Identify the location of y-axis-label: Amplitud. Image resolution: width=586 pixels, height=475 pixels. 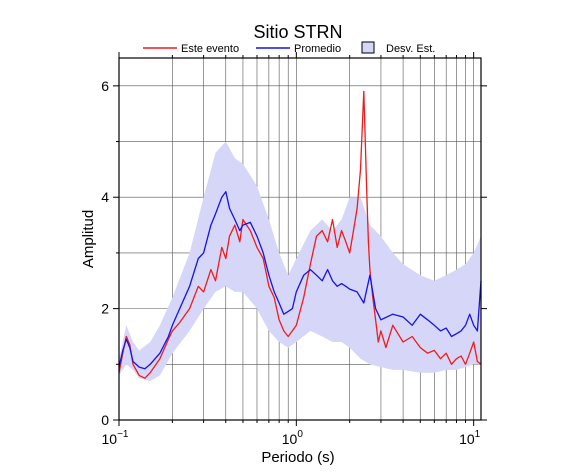
(88, 239).